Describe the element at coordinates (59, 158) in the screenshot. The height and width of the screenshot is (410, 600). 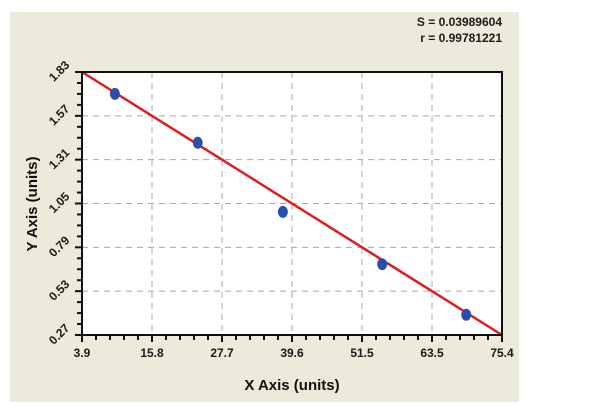
I see `y-tick-label: 1.31` at that location.